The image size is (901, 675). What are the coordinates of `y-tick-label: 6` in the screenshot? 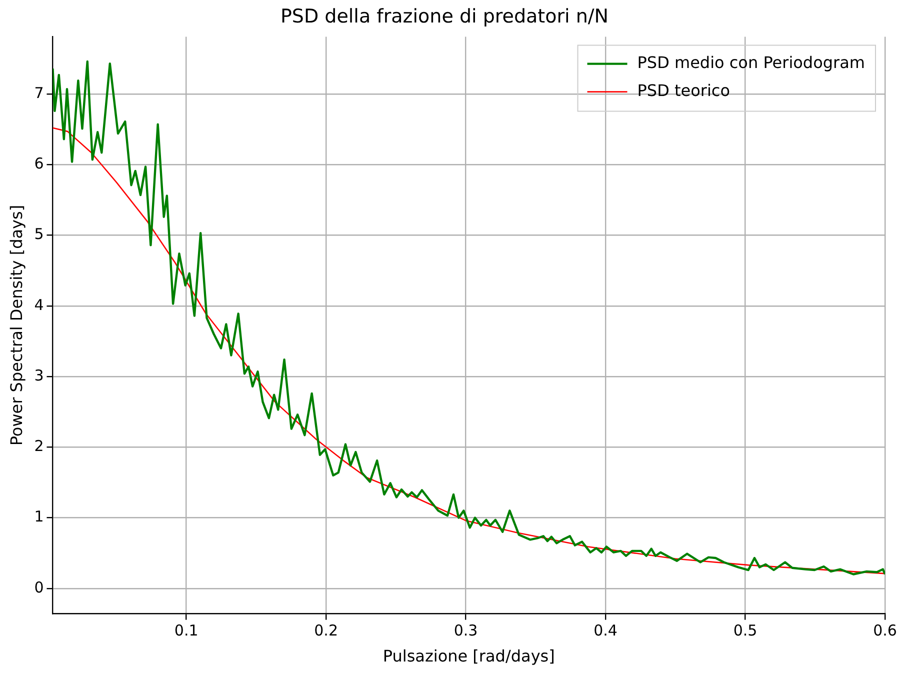 It's located at (39, 163).